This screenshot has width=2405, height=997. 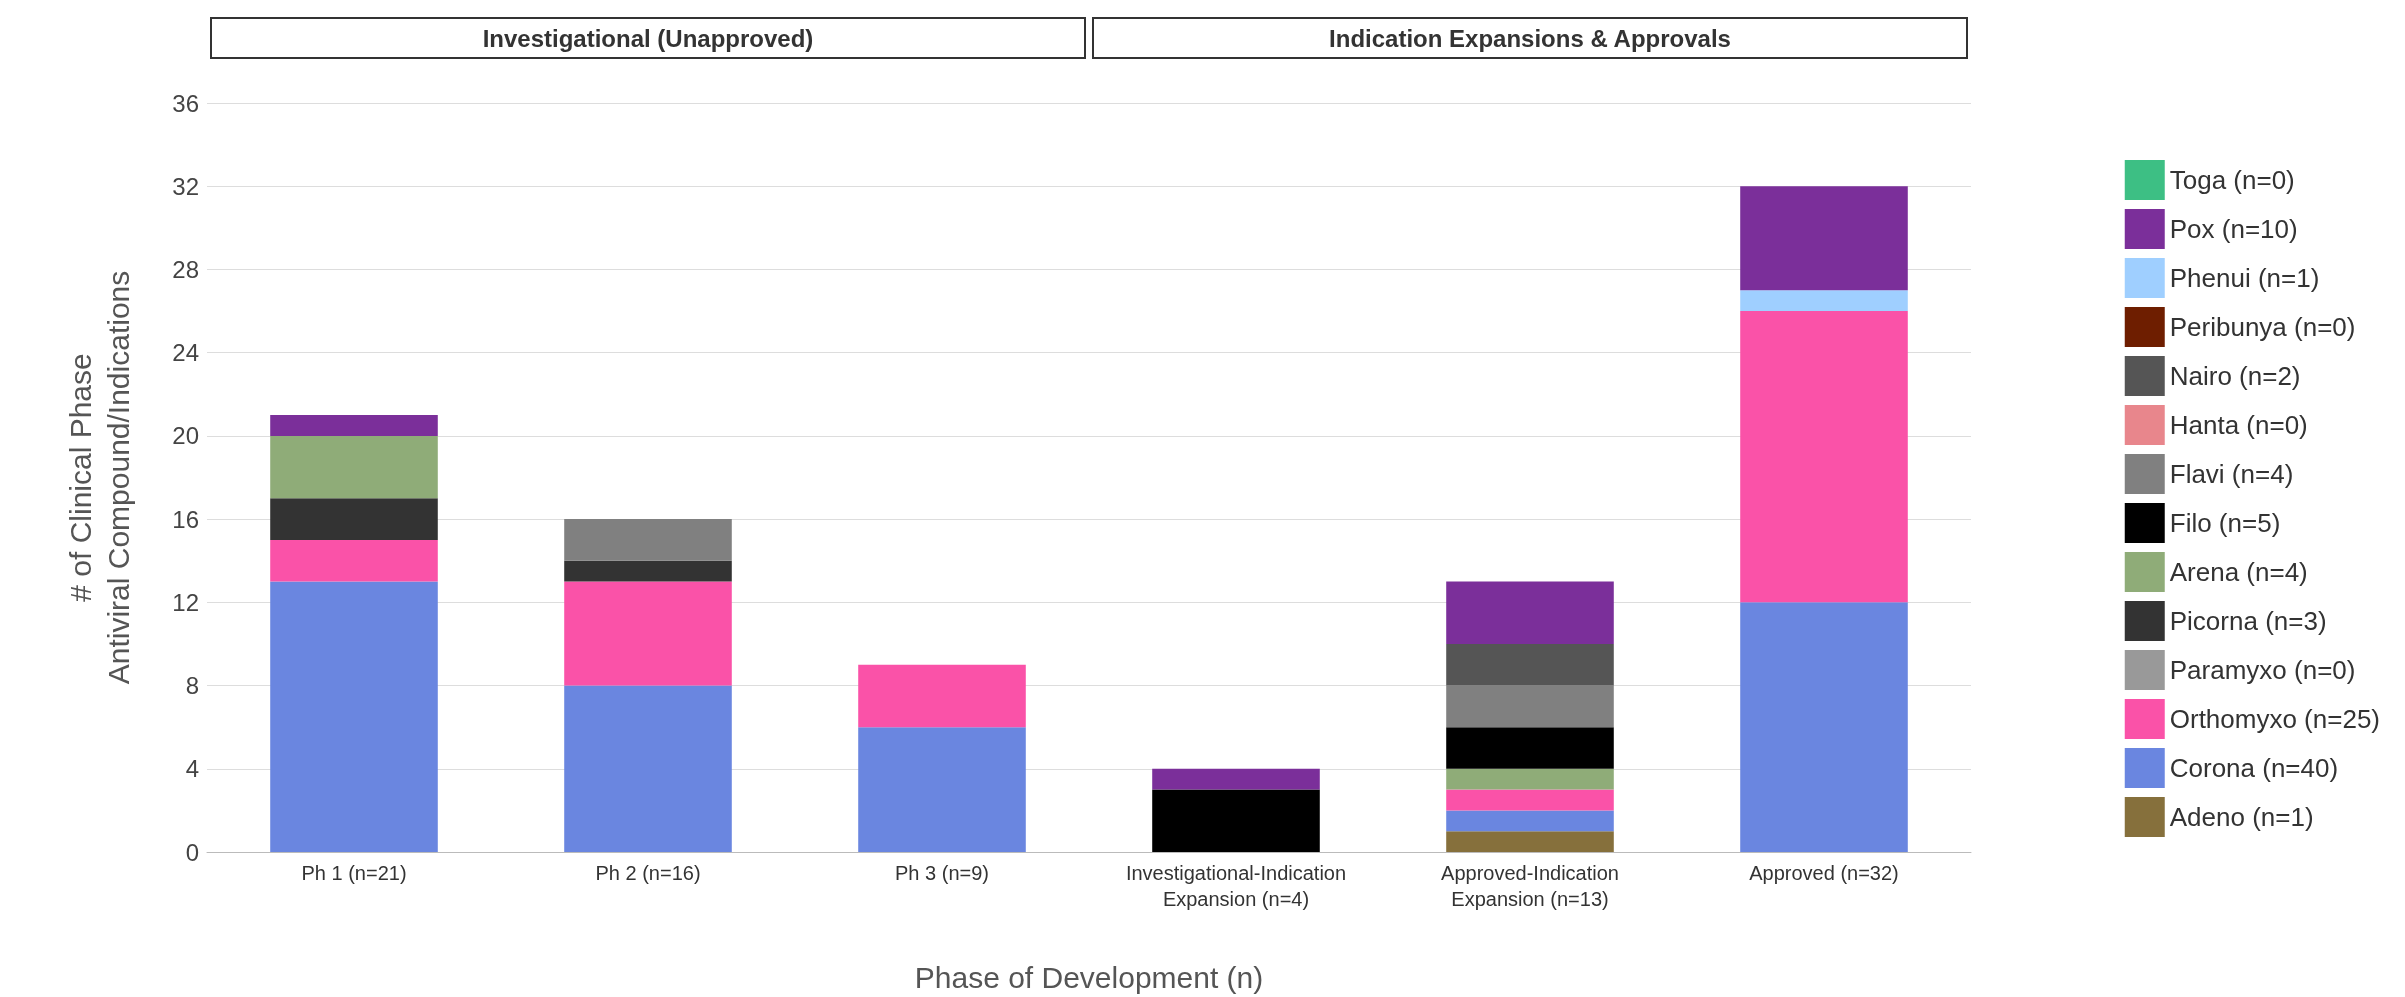 What do you see at coordinates (1089, 977) in the screenshot?
I see `x-axis-title: Phase of Development (n)` at bounding box center [1089, 977].